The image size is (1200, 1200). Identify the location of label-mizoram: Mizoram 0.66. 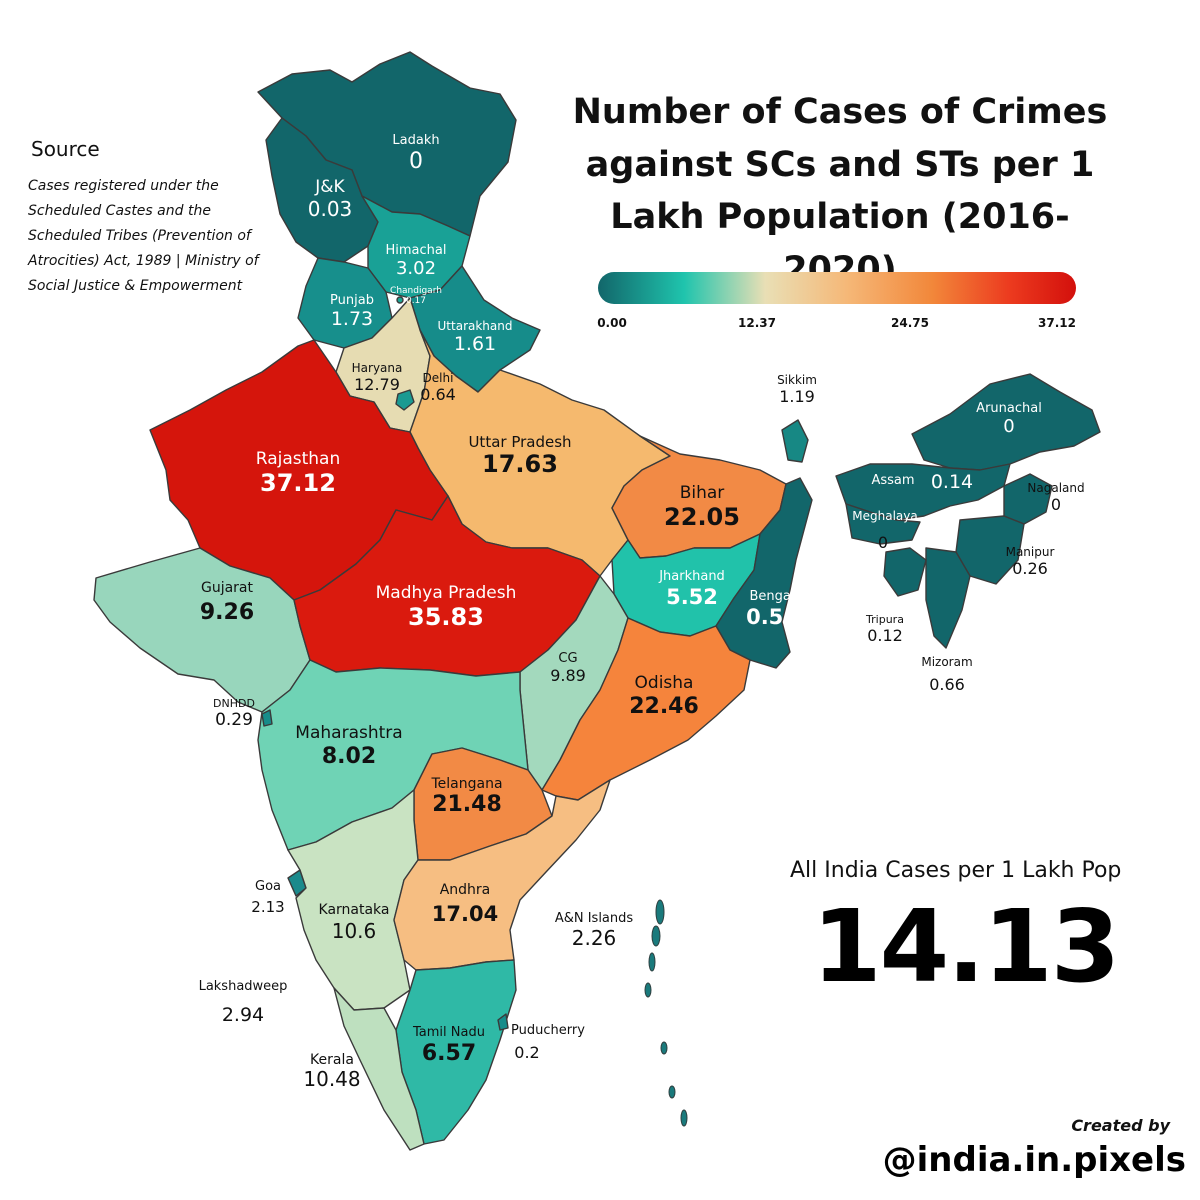
(947, 674).